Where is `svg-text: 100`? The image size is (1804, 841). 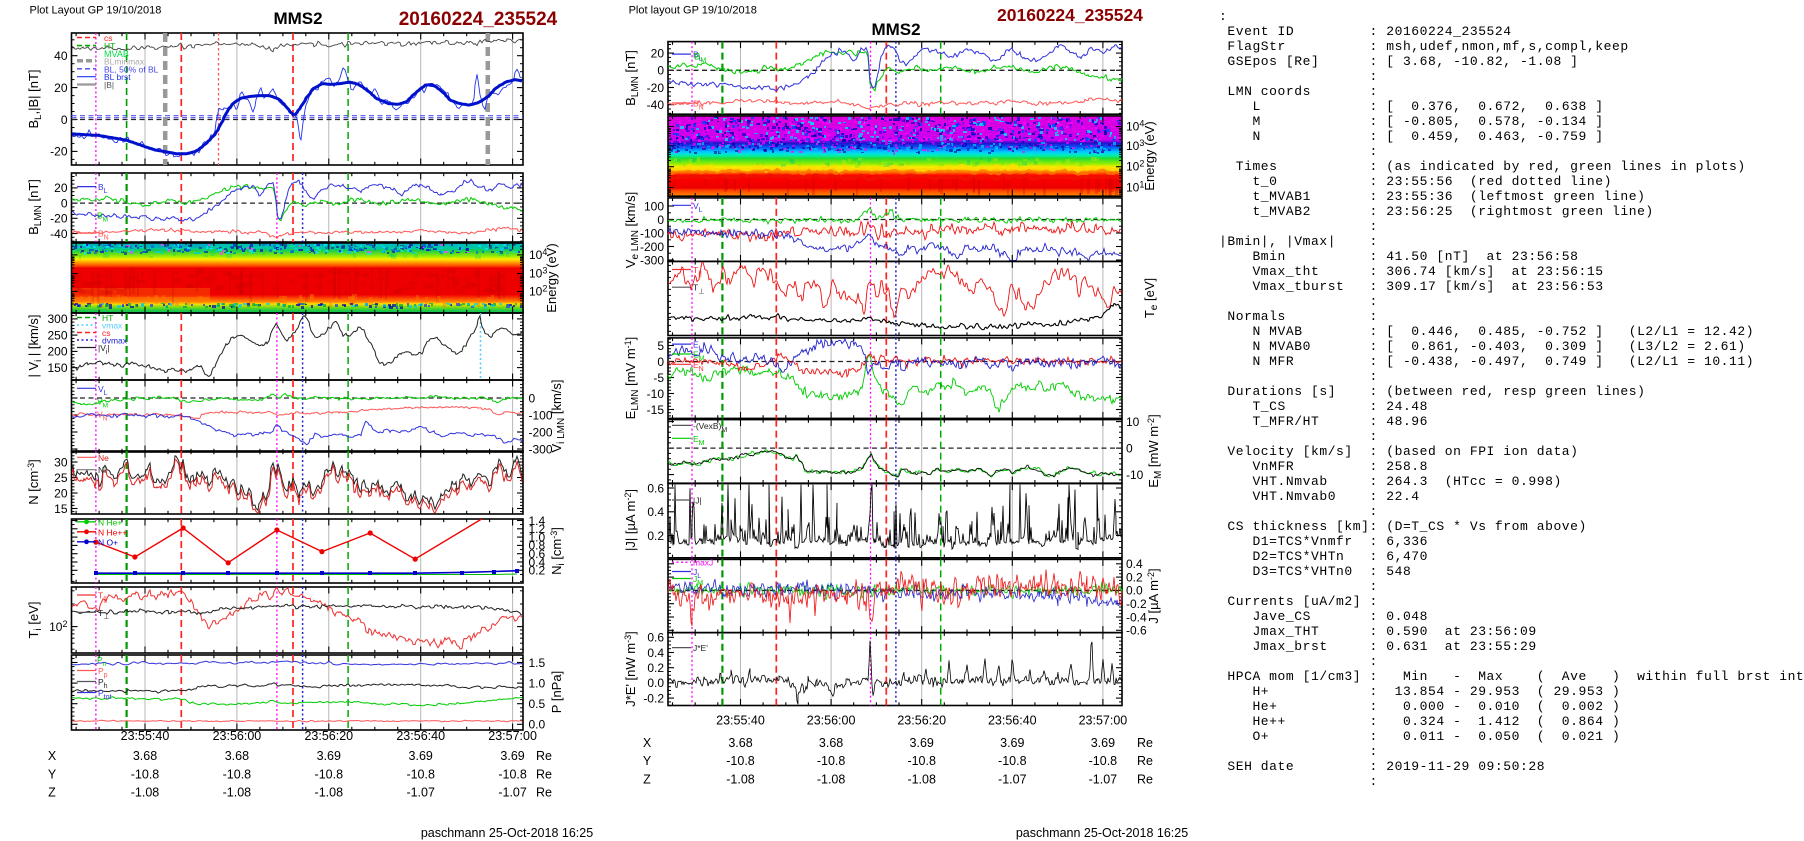
svg-text: 100 is located at coordinates (654, 206).